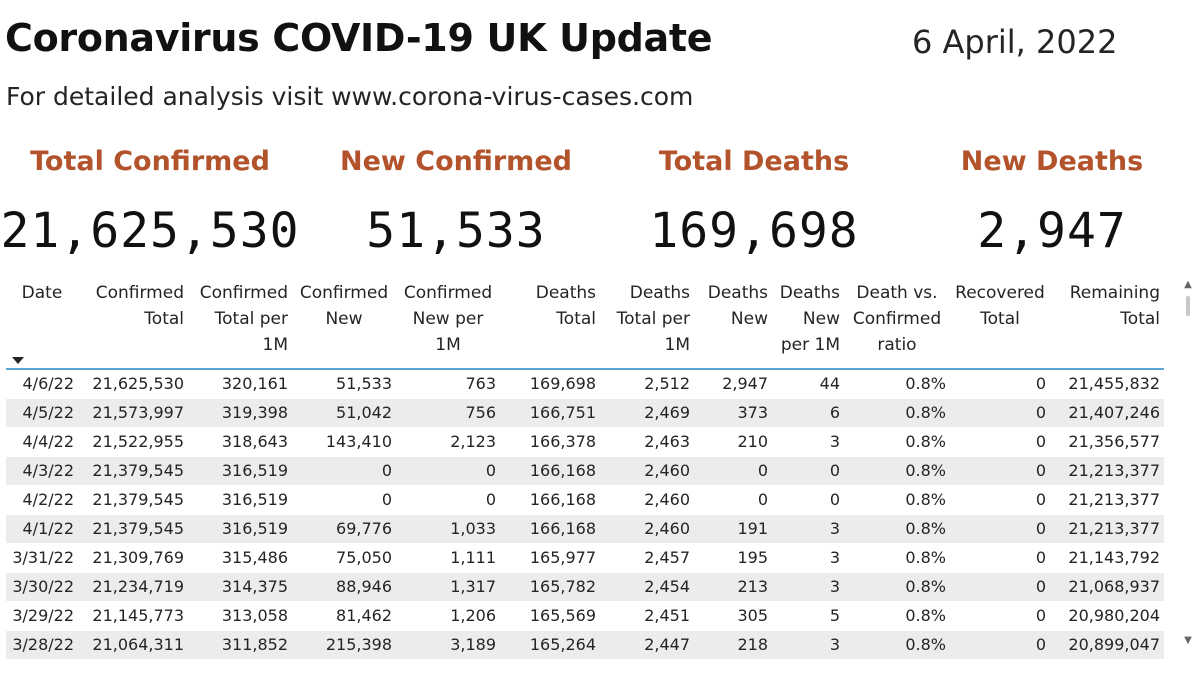 The height and width of the screenshot is (694, 1200). Describe the element at coordinates (1107, 322) in the screenshot. I see `column-header-remaining-total: Remaining Total` at that location.